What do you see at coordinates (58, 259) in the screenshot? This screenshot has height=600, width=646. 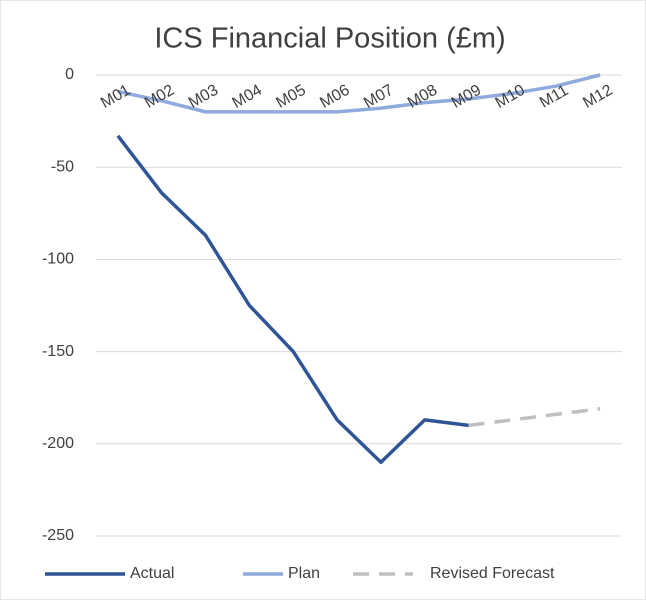 I see `y-tick-label: -100` at bounding box center [58, 259].